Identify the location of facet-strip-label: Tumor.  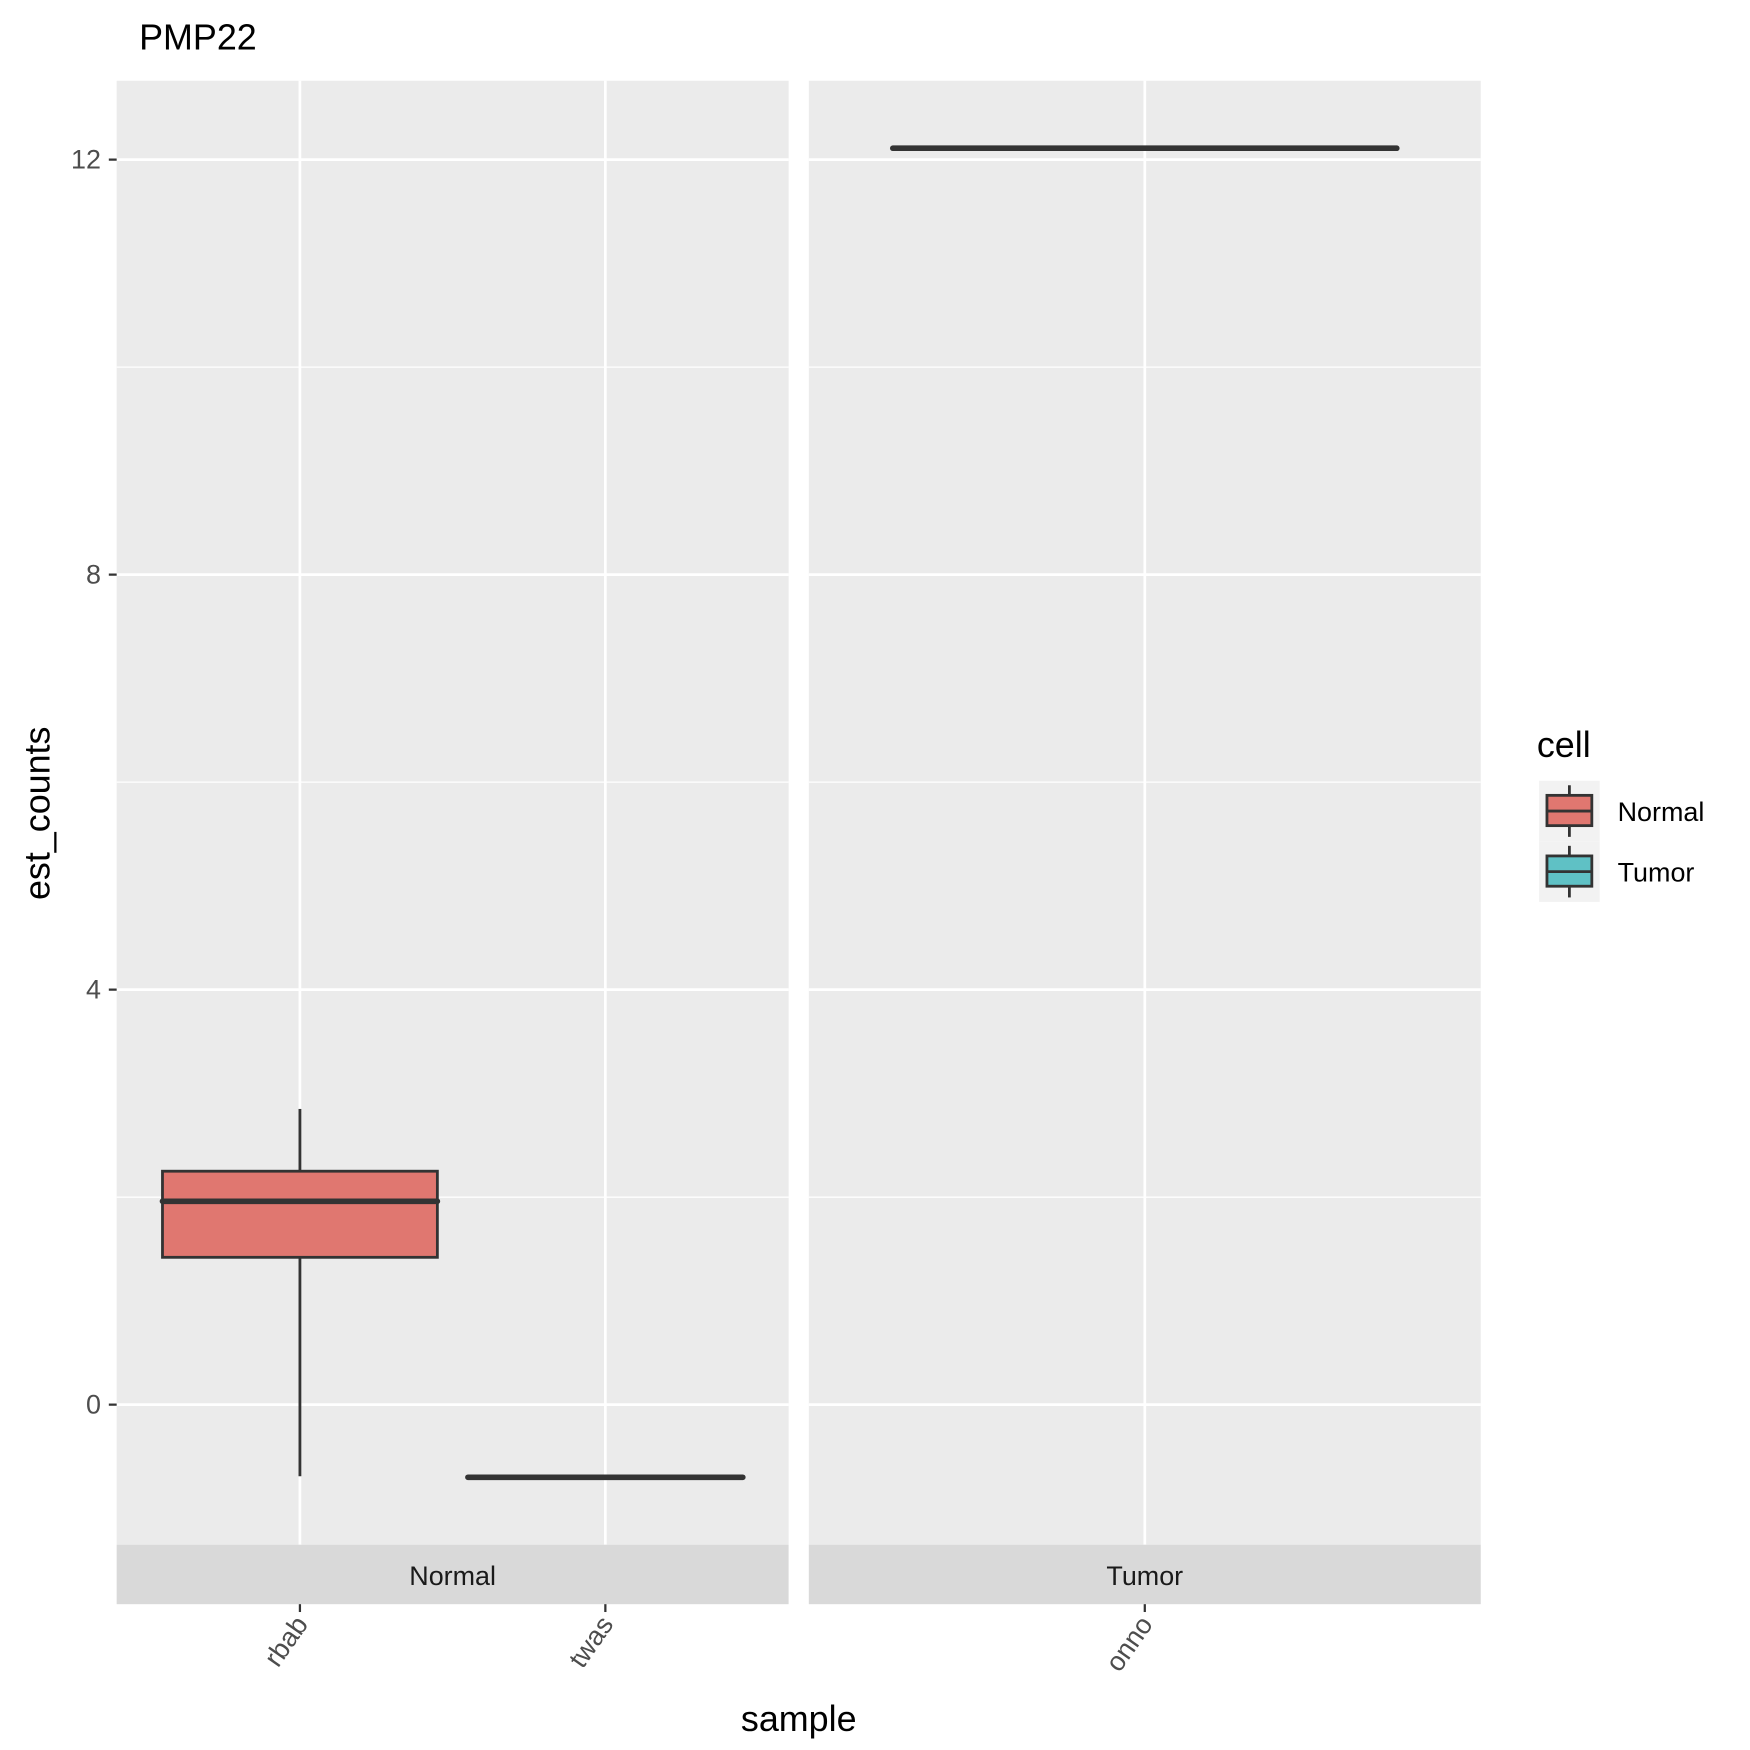
(1144, 1576).